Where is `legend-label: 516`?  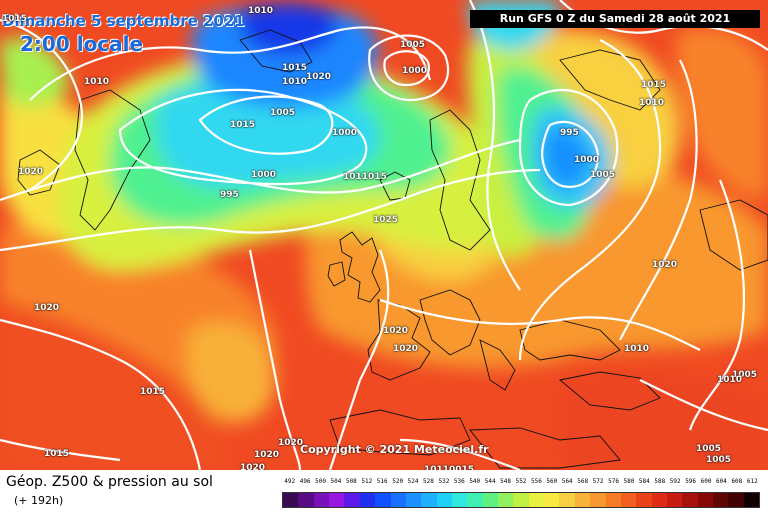 legend-label: 516 is located at coordinates (382, 481).